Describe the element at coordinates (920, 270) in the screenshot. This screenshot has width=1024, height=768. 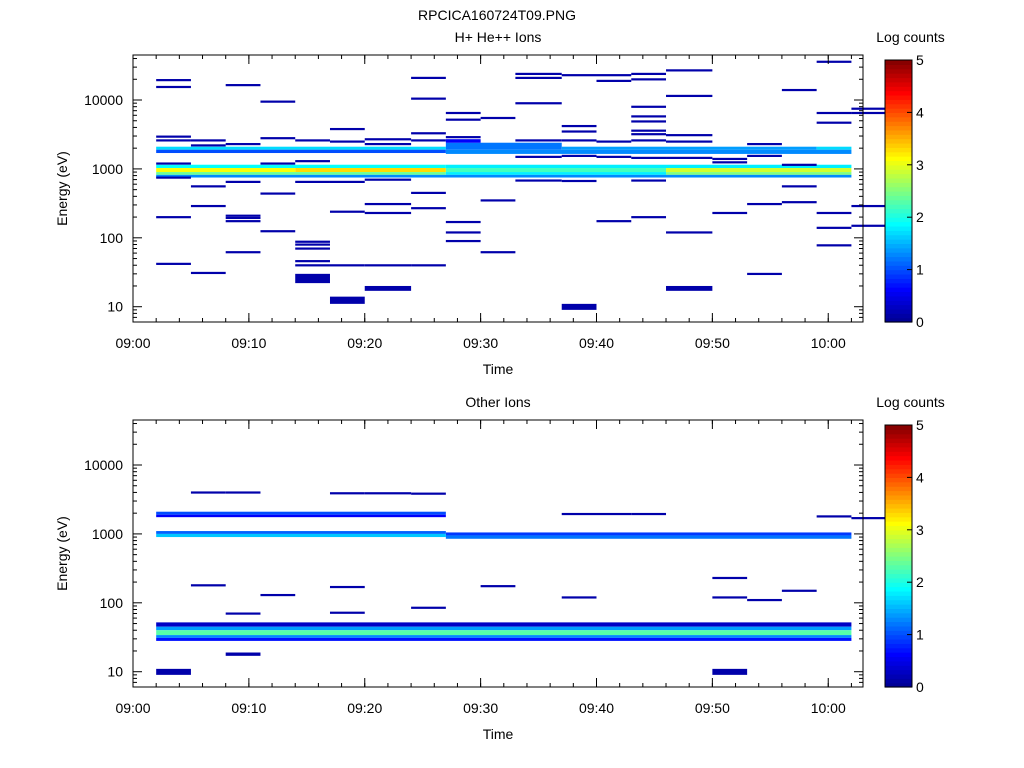
I see `colorbar-tick-label: 1` at that location.